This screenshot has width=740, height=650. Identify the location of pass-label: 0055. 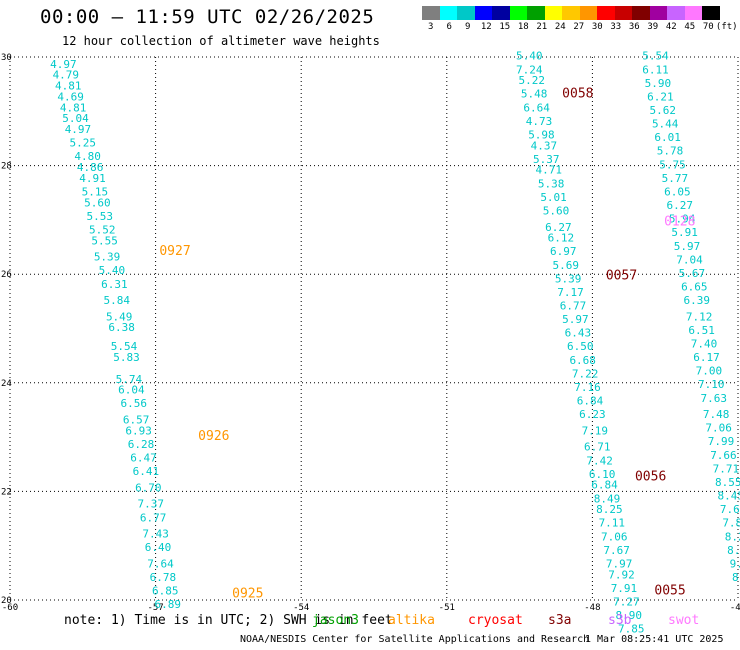
(669, 591).